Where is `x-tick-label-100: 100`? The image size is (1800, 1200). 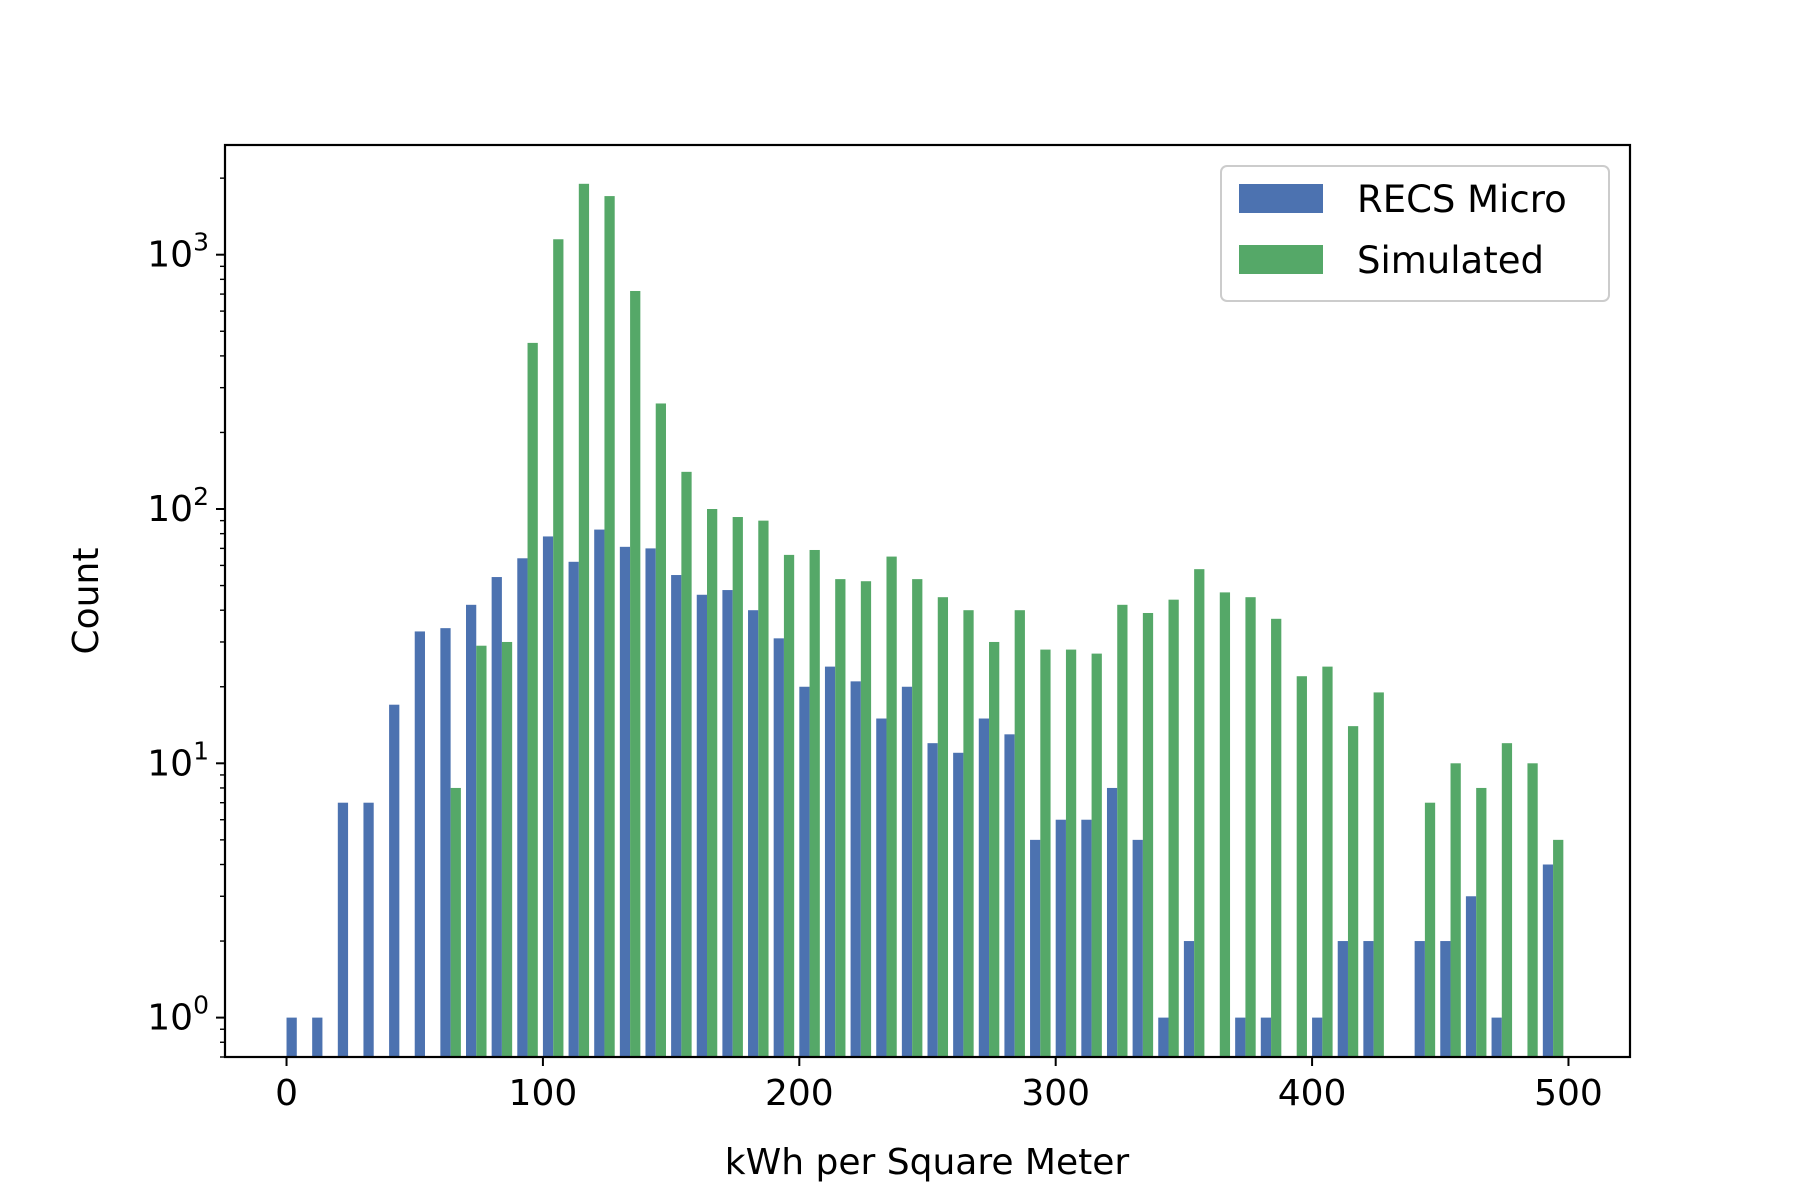 x-tick-label-100: 100 is located at coordinates (543, 1093).